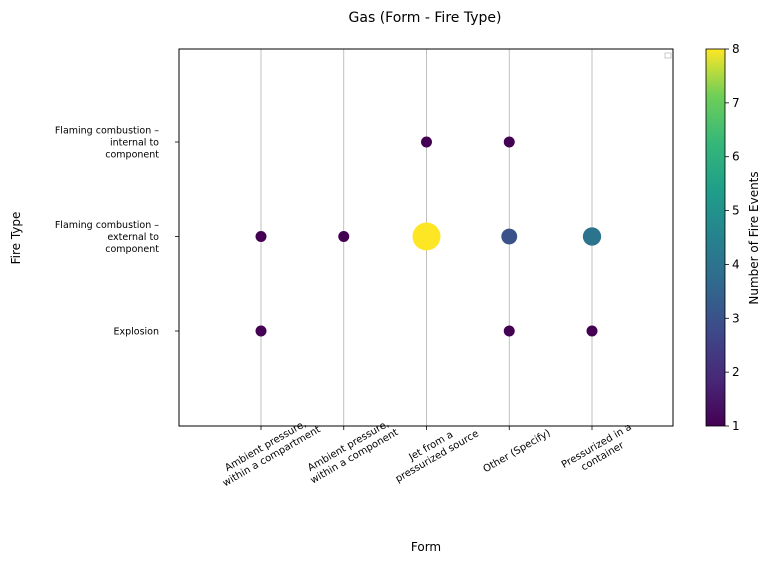 The image size is (772, 563). I want to click on colorbar-tick-label: 7, so click(736, 103).